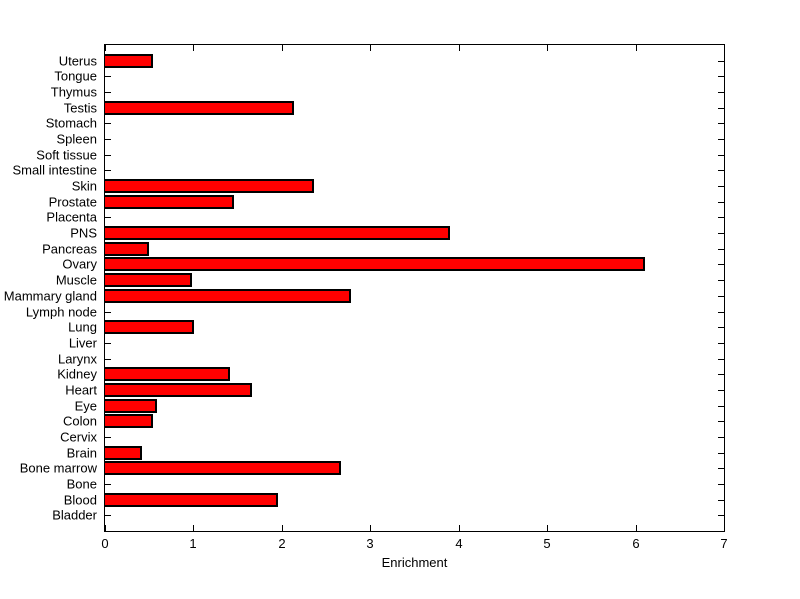 This screenshot has width=800, height=599. Describe the element at coordinates (69, 249) in the screenshot. I see `y-axis-label-pancreas: Pancreas` at that location.